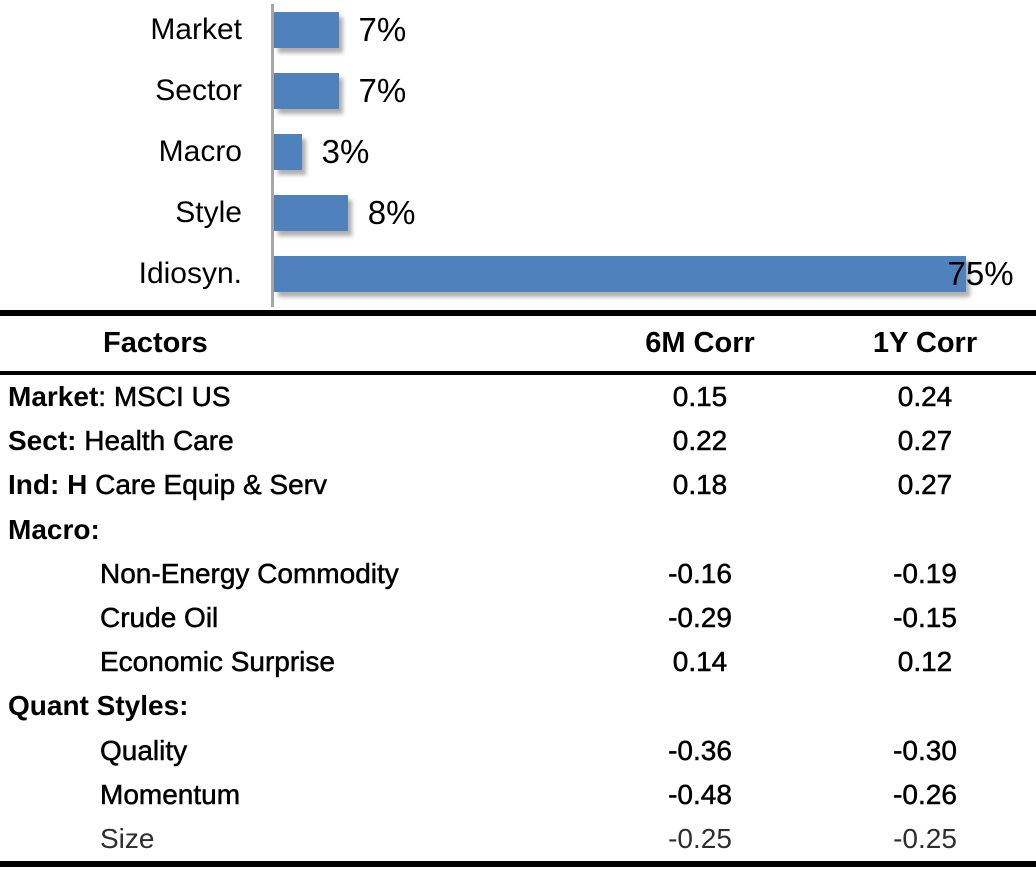 This screenshot has height=870, width=1036. I want to click on bar-row-idiosyncratic: Idiosyn. 75%, so click(518, 274).